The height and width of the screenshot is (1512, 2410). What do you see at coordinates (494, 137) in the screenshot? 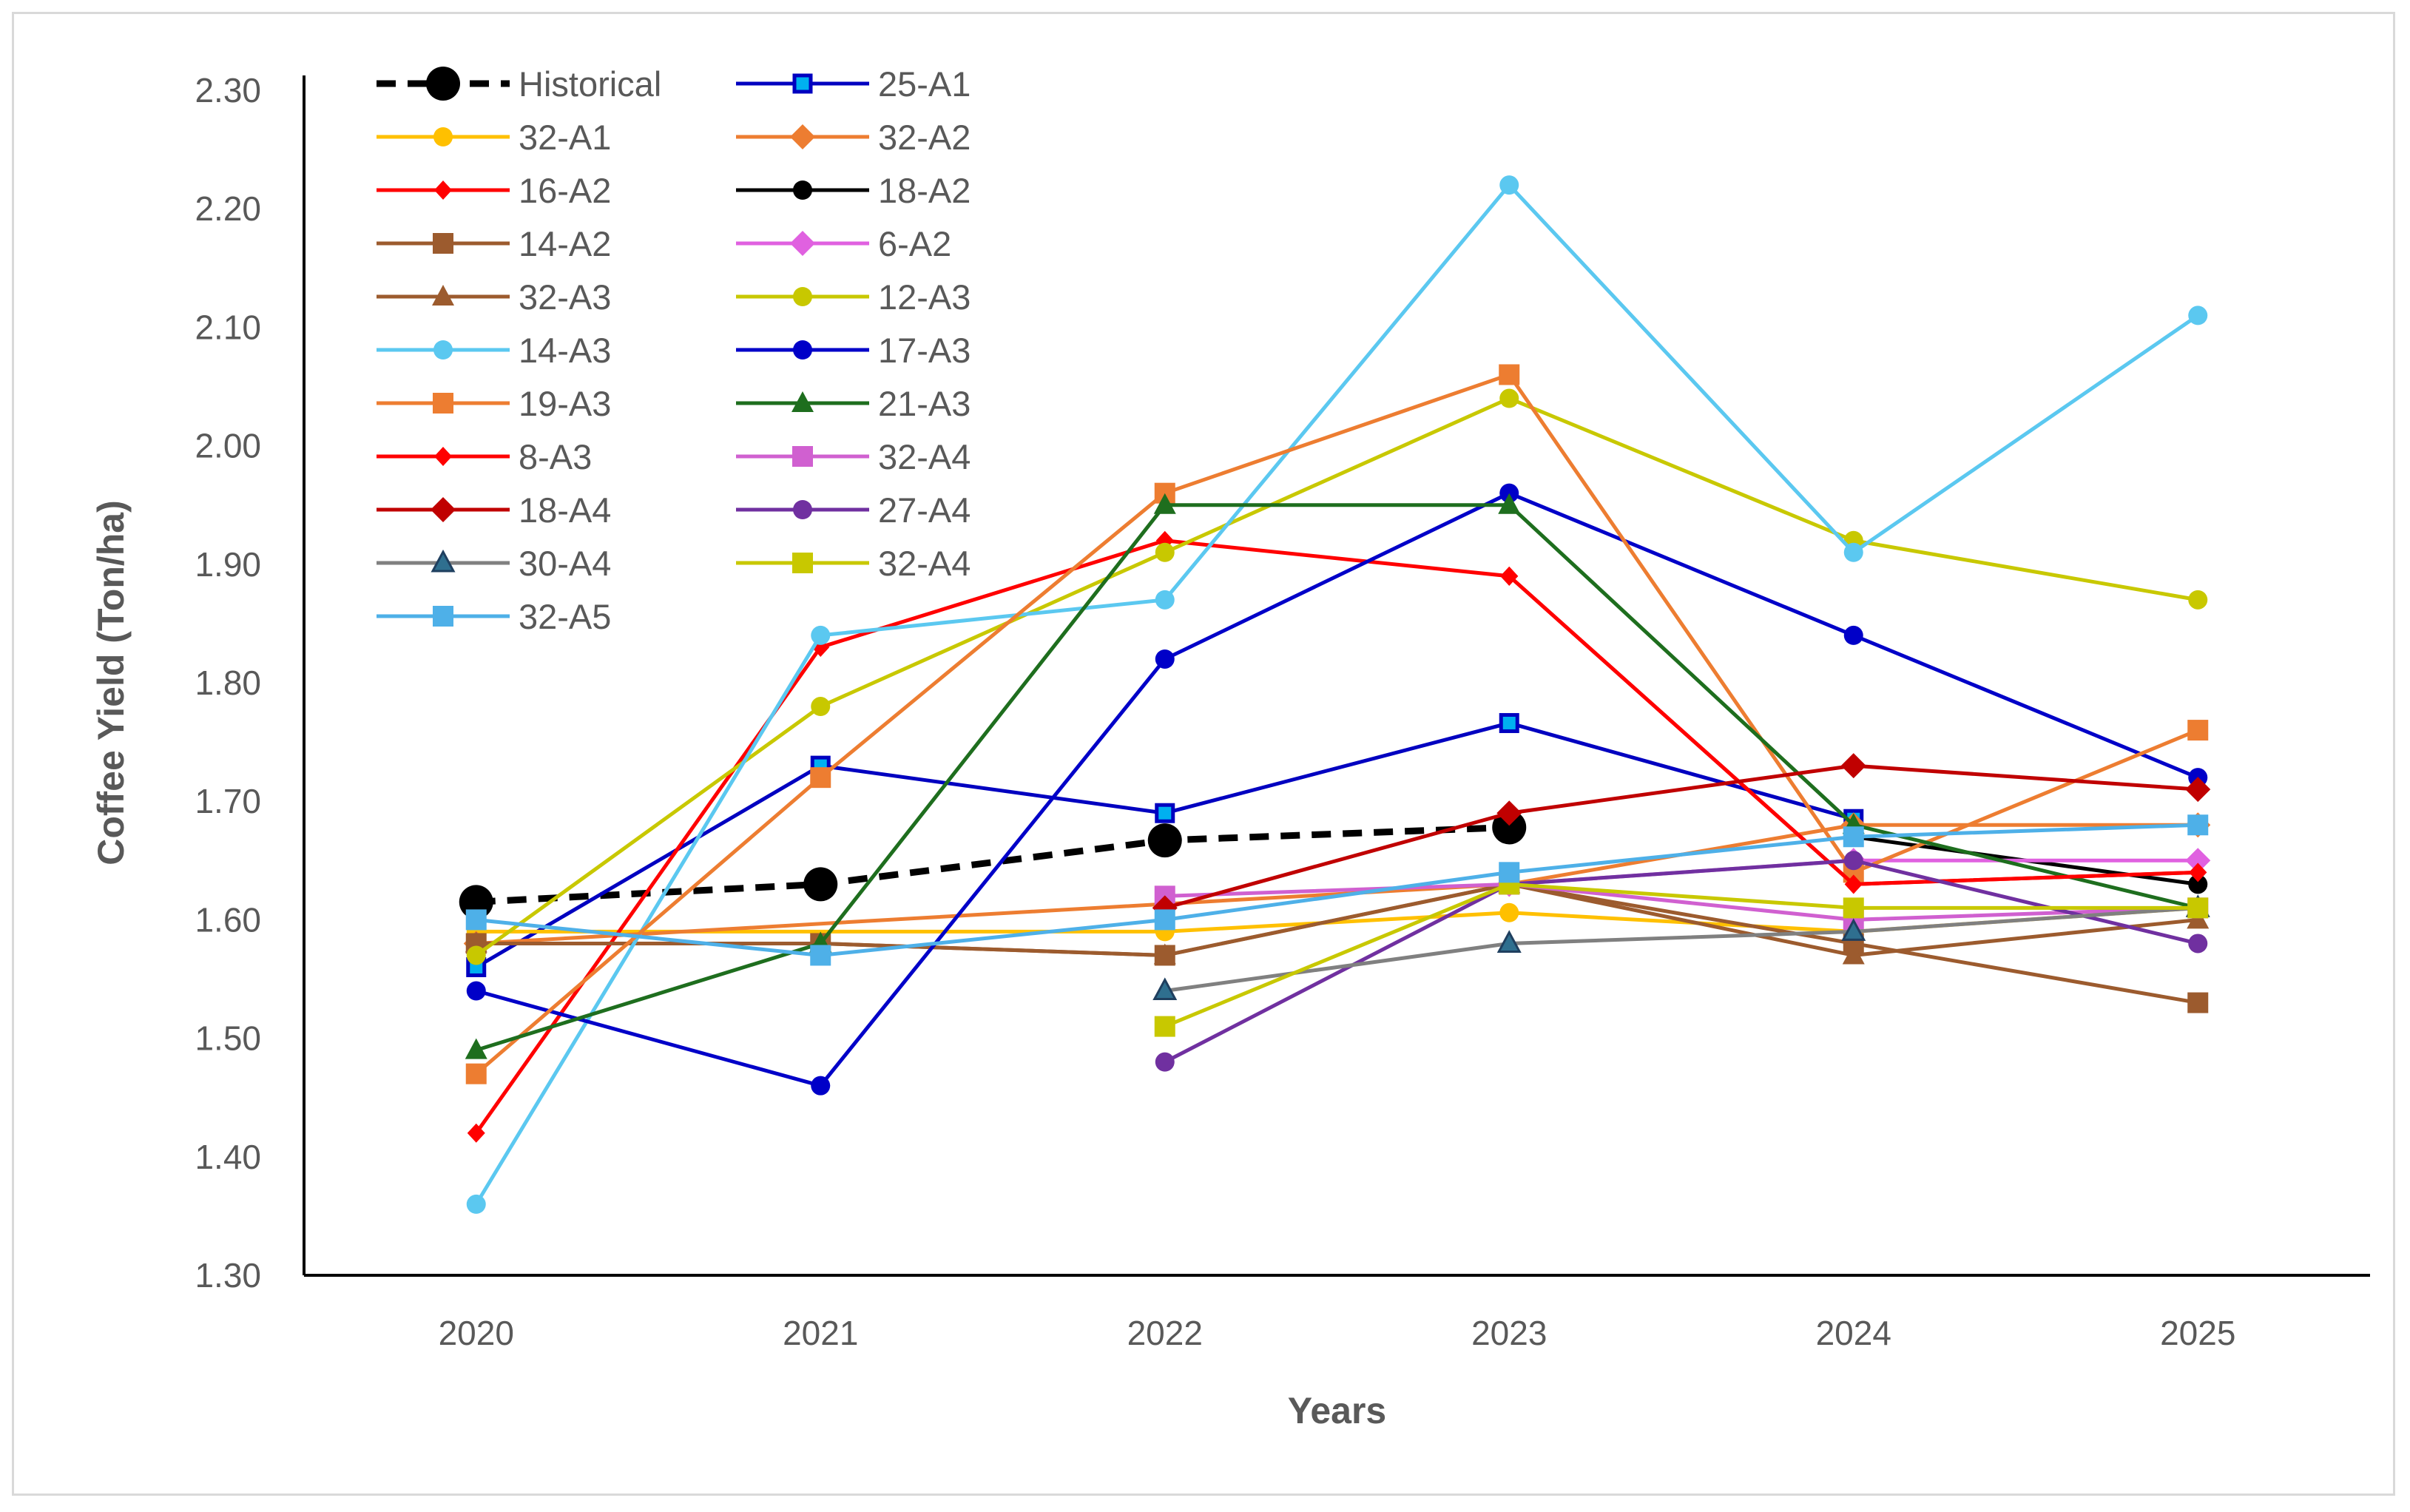
I see `legend-item: 32-A1` at bounding box center [494, 137].